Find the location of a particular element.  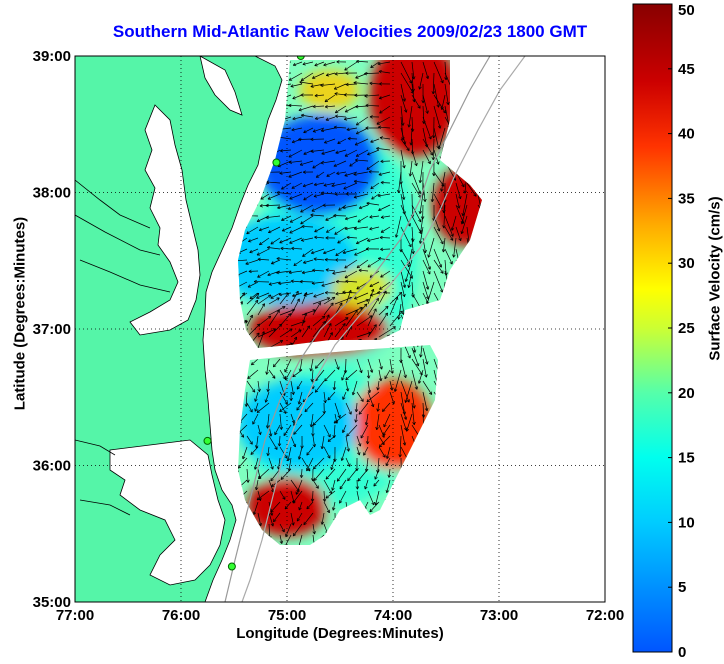

x-tick-label: 75:00 is located at coordinates (287, 615).